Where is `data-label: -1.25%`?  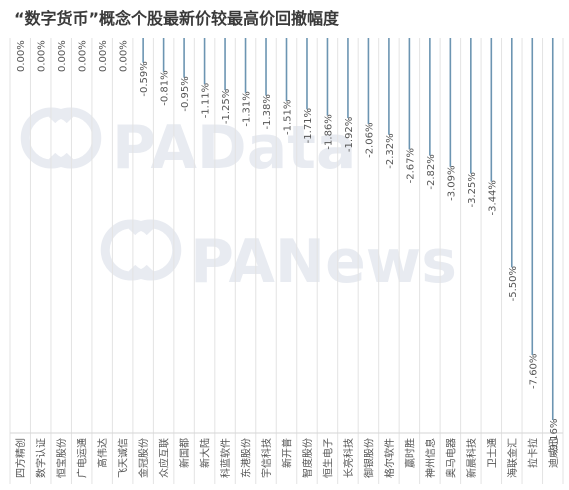
data-label: -1.25% is located at coordinates (226, 106).